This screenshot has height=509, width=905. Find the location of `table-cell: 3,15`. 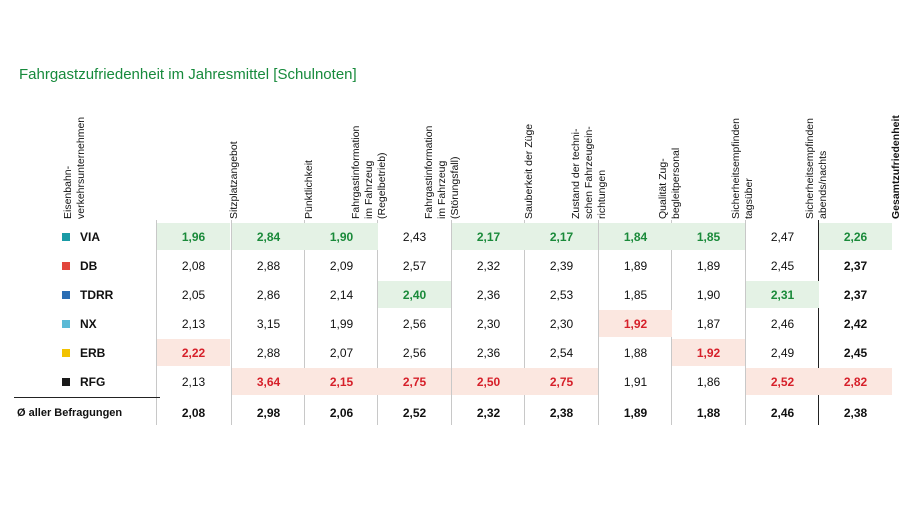

table-cell: 3,15 is located at coordinates (268, 323).